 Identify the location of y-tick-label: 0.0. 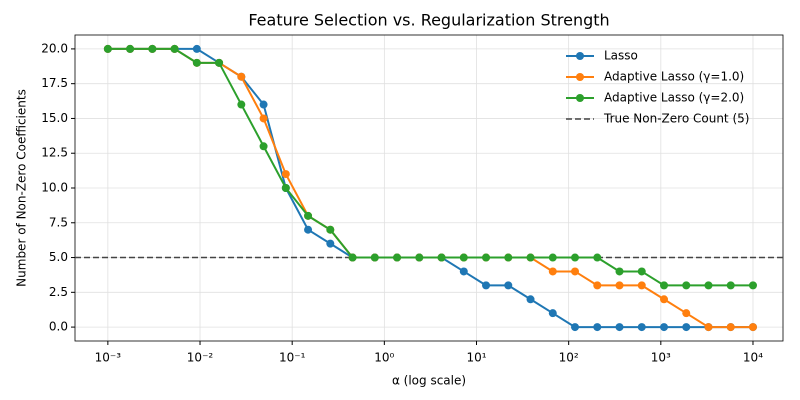
(58, 327).